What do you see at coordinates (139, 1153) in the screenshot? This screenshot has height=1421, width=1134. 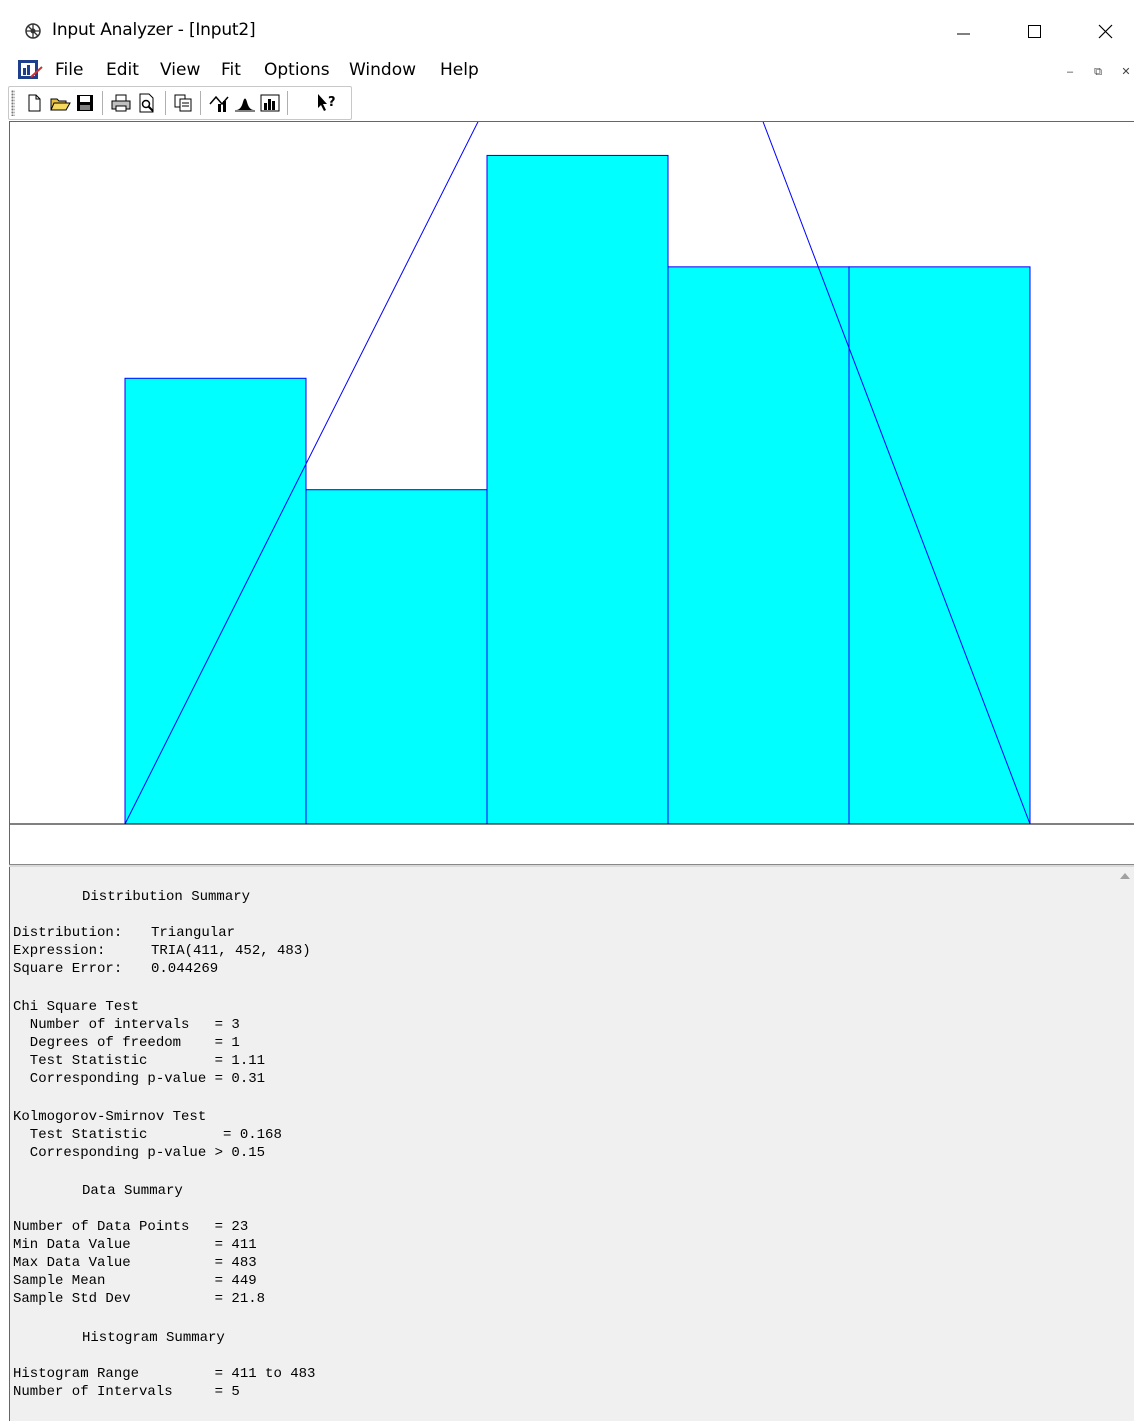 I see `ks-p-value: Corresponding p-value > 0.15` at bounding box center [139, 1153].